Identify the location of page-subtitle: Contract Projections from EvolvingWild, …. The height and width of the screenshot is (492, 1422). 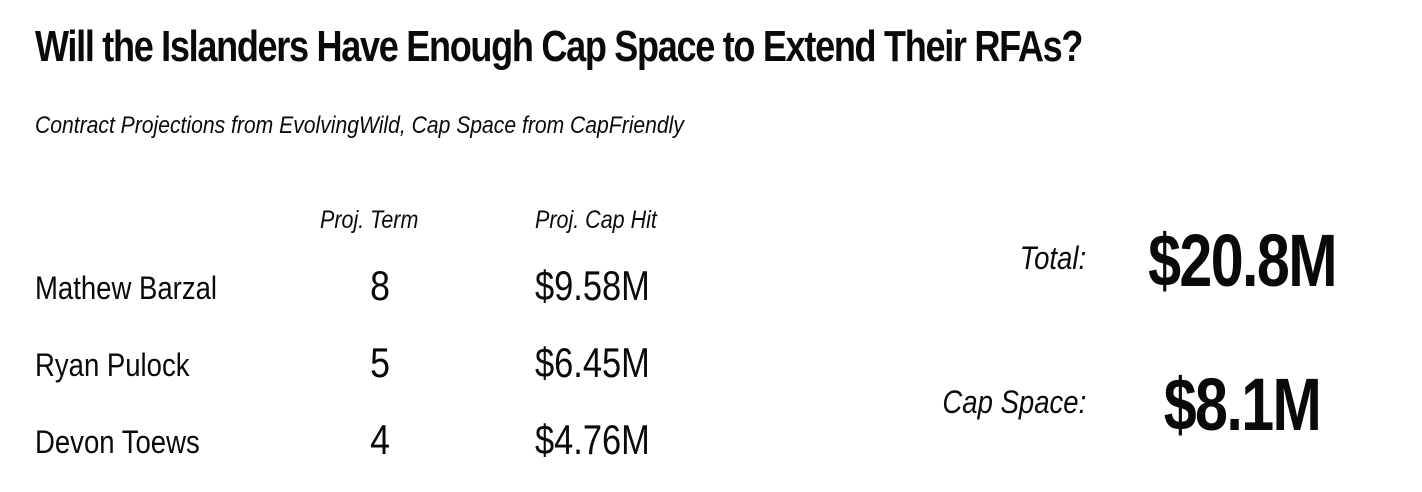
(359, 125).